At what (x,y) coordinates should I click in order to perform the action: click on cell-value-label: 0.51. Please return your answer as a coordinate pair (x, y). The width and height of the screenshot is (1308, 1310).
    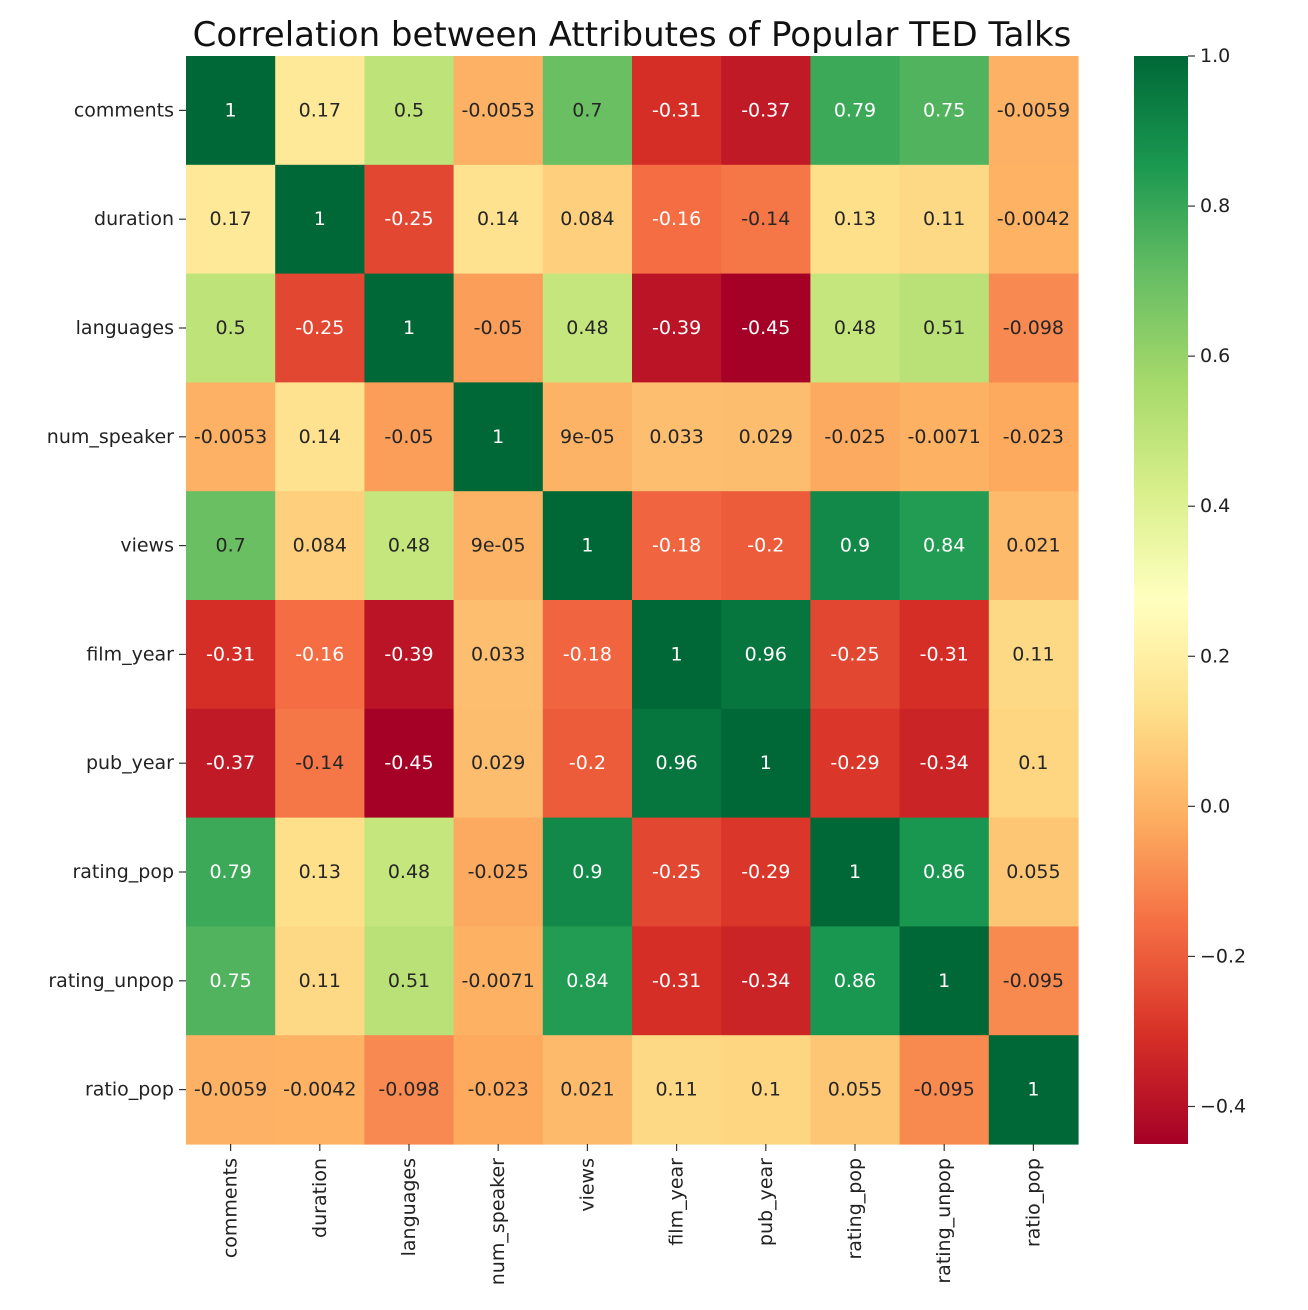
    Looking at the image, I should click on (409, 981).